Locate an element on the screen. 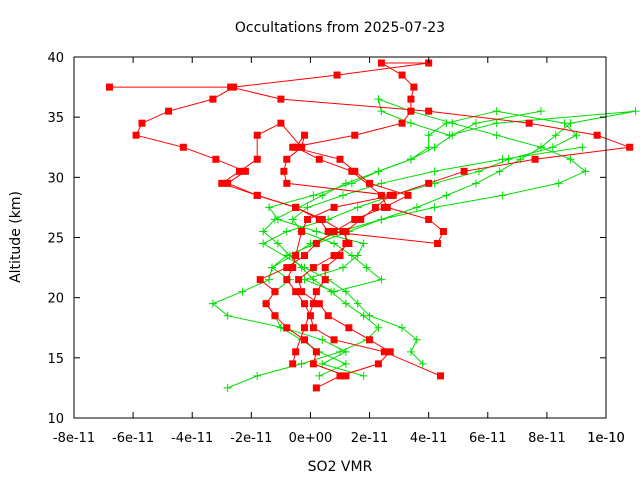 The height and width of the screenshot is (485, 640). x-tick-label: 1e-10 is located at coordinates (606, 438).